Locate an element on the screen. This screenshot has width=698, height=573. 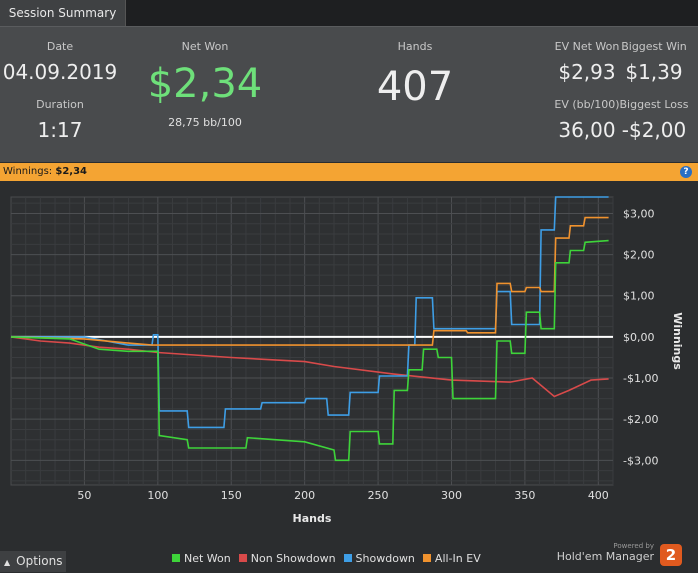
legend-item: Showdown is located at coordinates (379, 558).